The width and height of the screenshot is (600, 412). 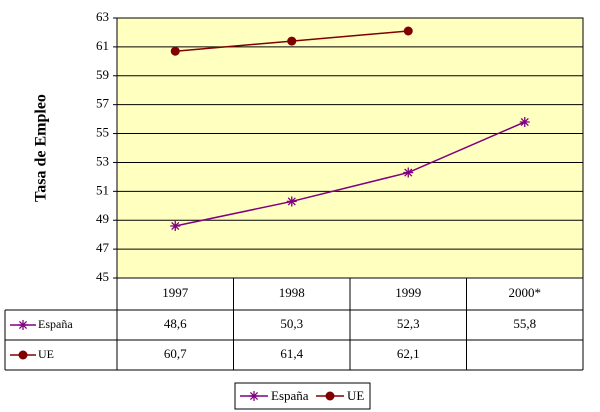 I want to click on table-cell: 61,4, so click(x=291, y=353).